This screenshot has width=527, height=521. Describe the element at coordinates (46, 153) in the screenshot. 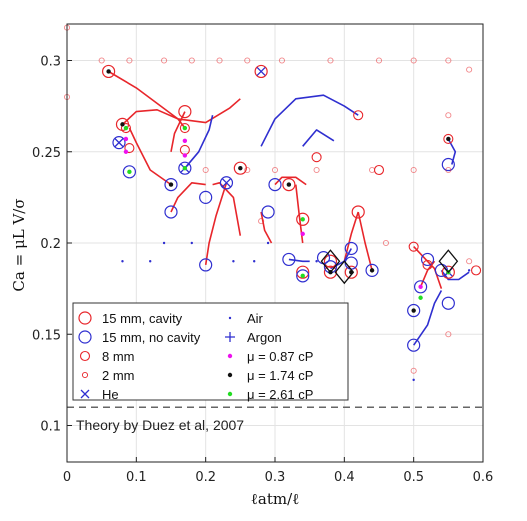

I see `y-tick-label: 0.25` at that location.